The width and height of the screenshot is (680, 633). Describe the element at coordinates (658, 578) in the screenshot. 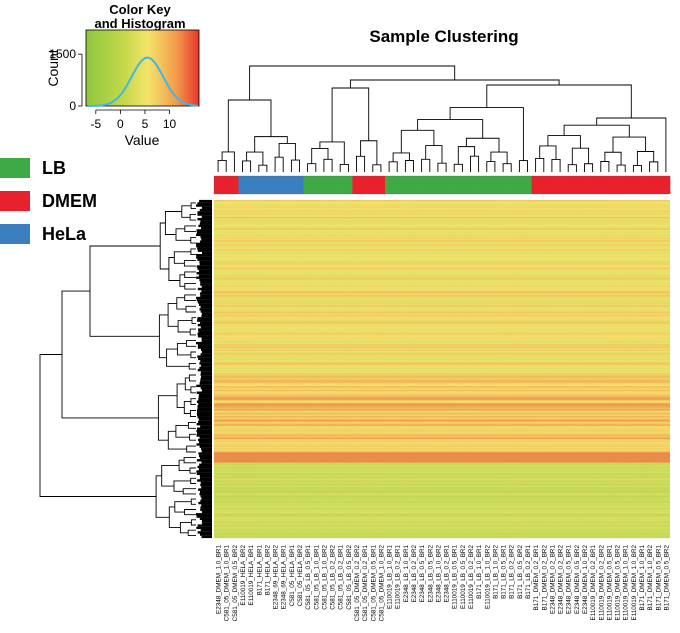

I see `sample-label: B171_DMEM_0.5_BR1` at that location.